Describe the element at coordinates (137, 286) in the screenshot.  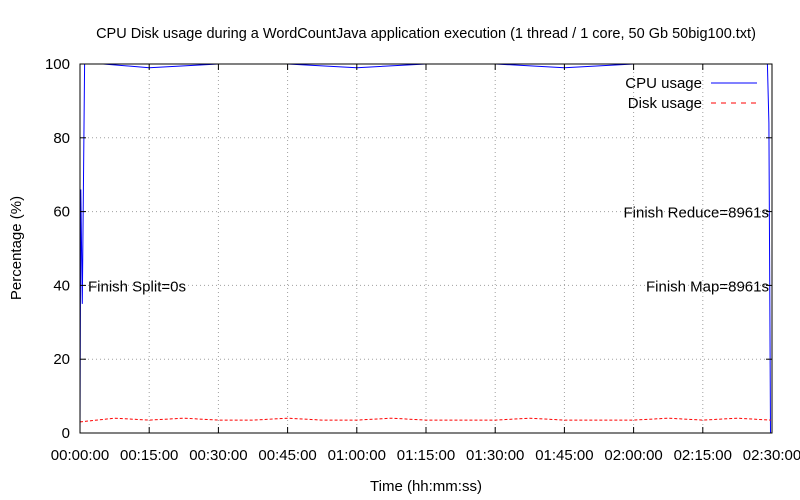
I see `annotation-label: Finish Split=0s` at that location.